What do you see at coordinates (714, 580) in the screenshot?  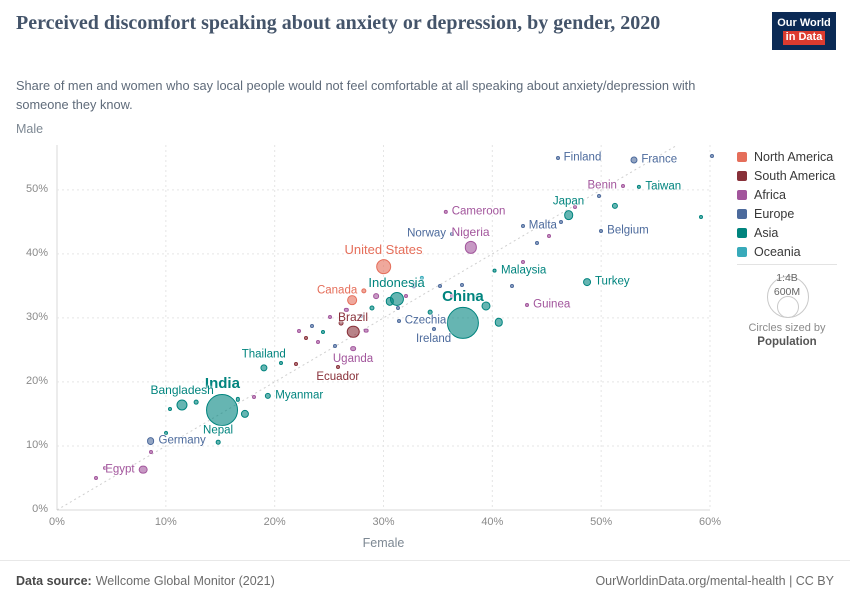 I see `footer-link: OurWorldinData.org/mental-health | CC BY` at bounding box center [714, 580].